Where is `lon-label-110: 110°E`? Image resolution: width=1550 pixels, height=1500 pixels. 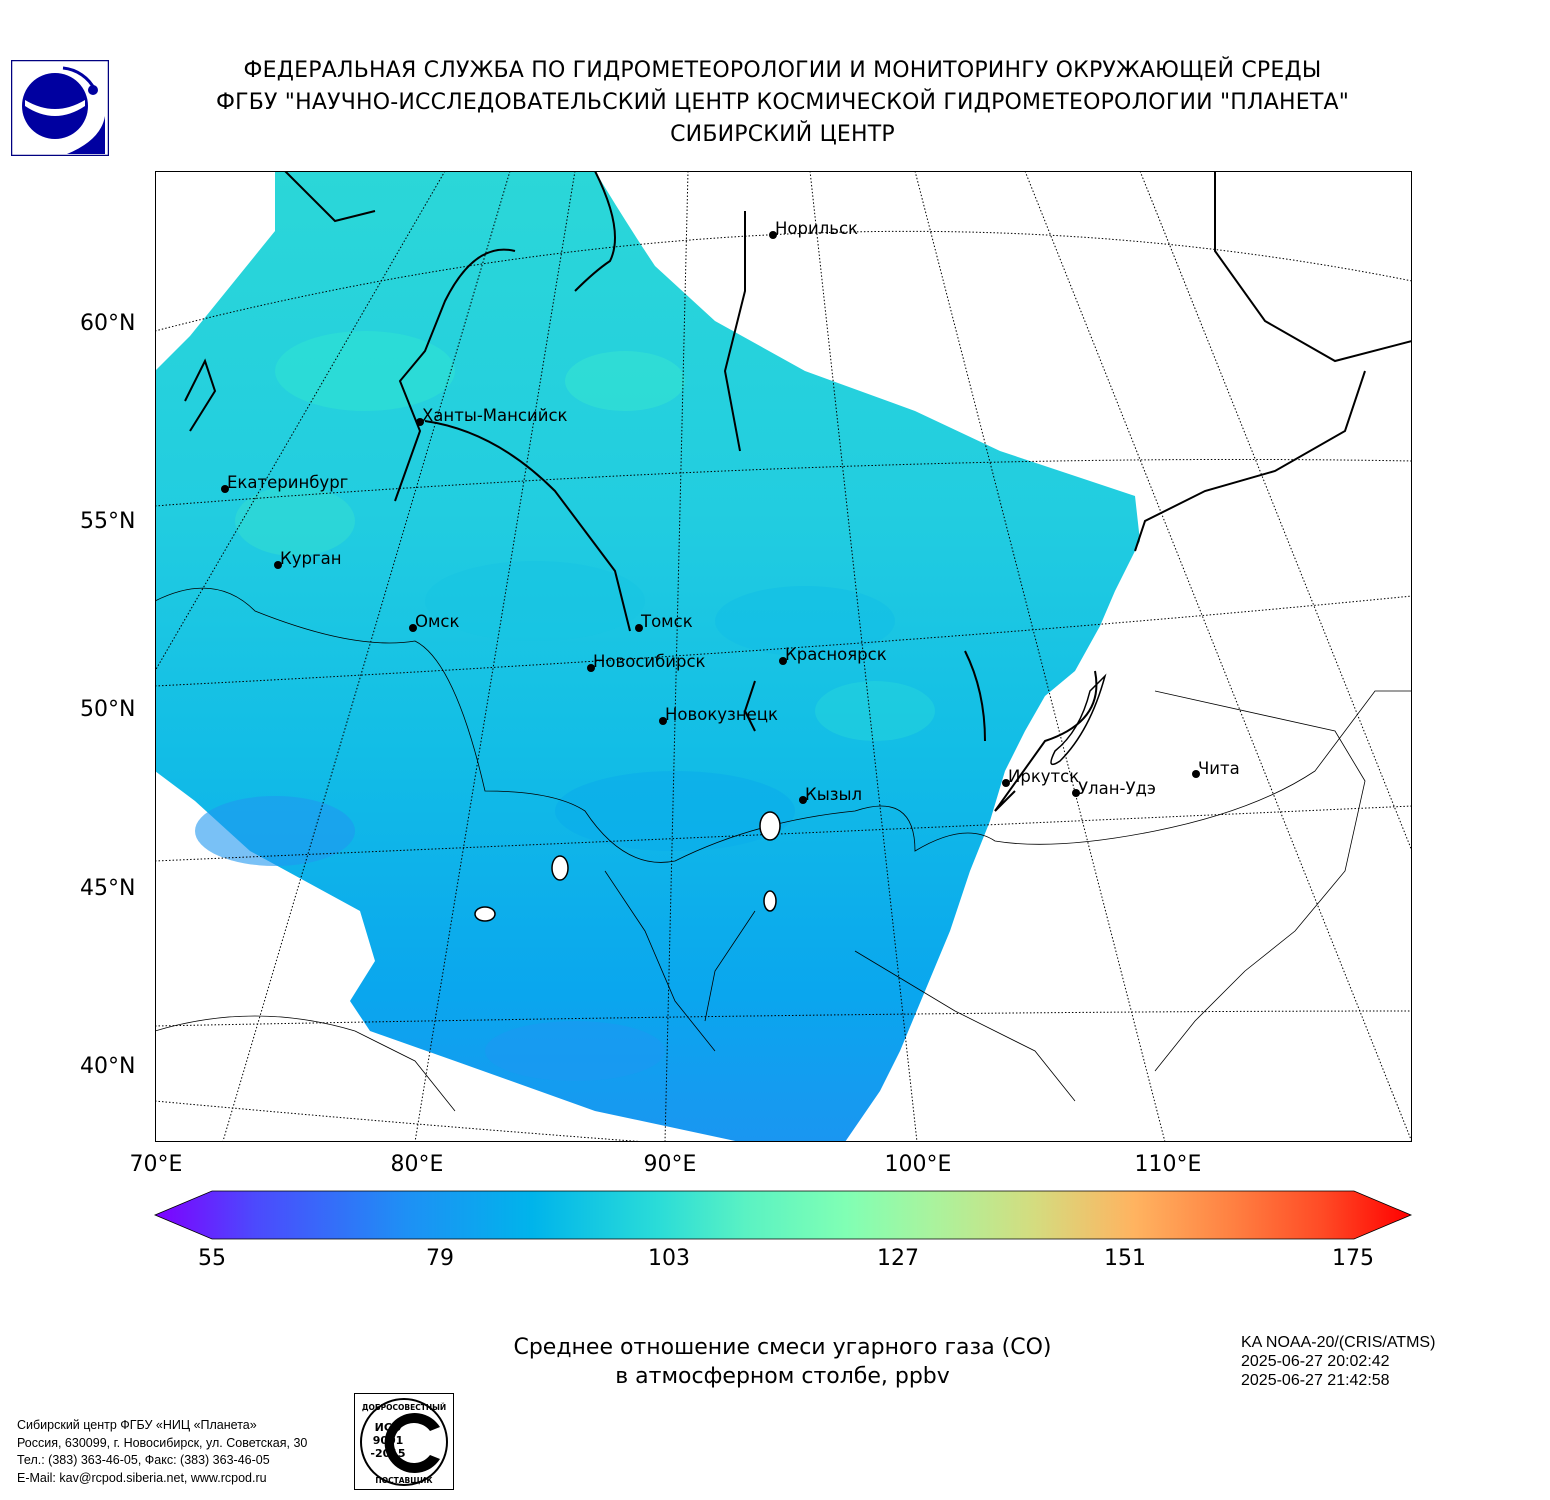
lon-label-110: 110°E is located at coordinates (1168, 1164).